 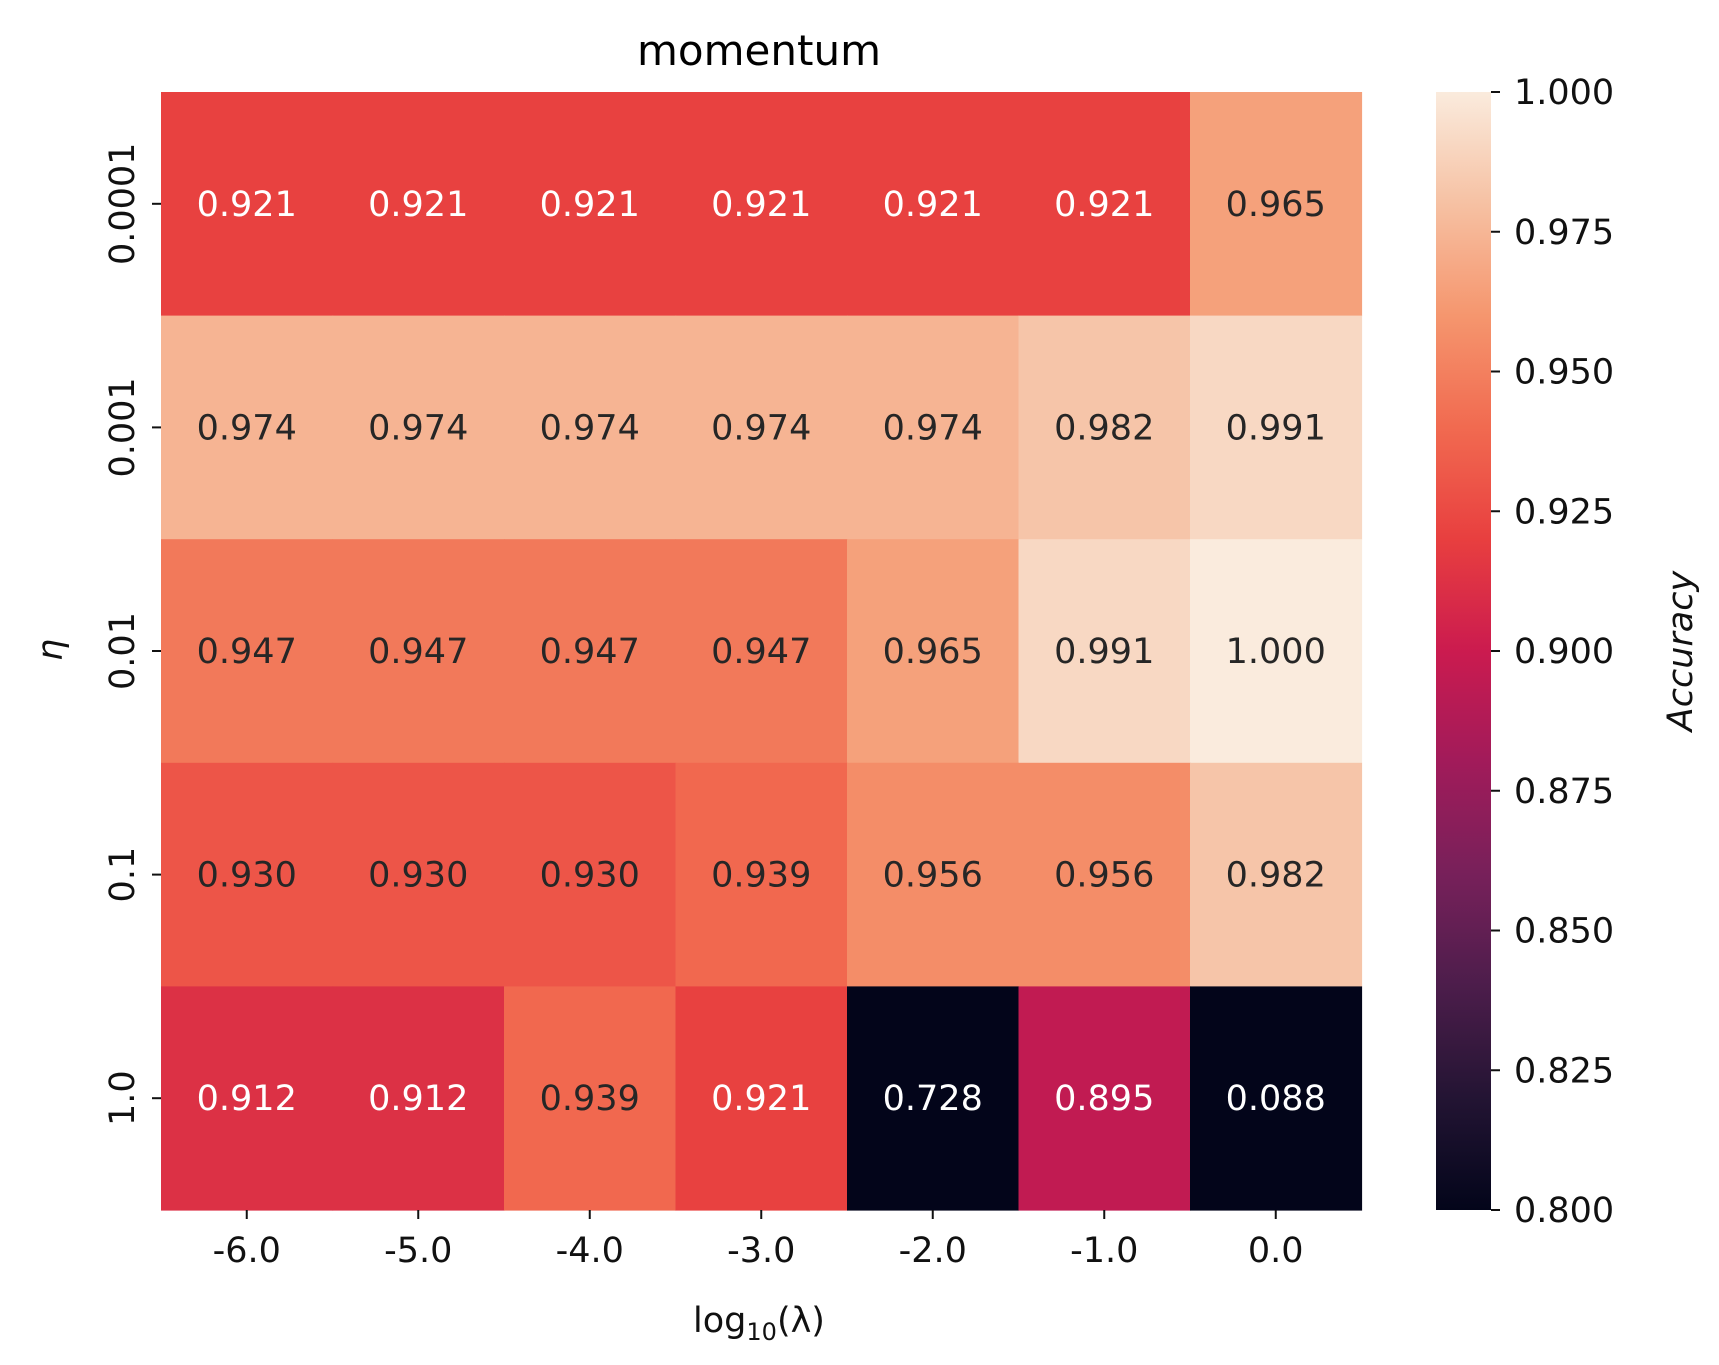 I want to click on heatmap-cell-r0-c2, so click(x=590, y=204).